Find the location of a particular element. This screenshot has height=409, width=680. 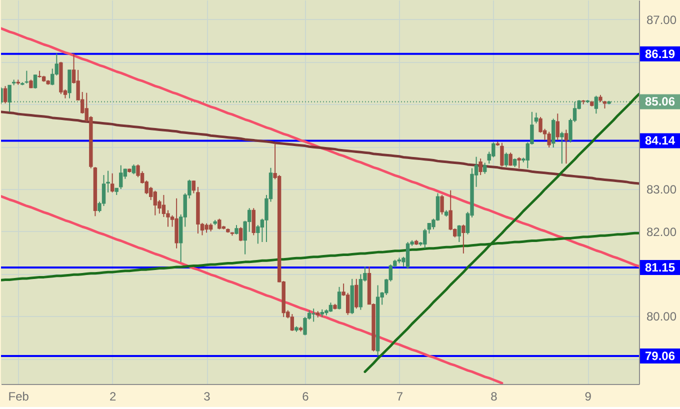

ref-line-label: 86.19 is located at coordinates (660, 53).